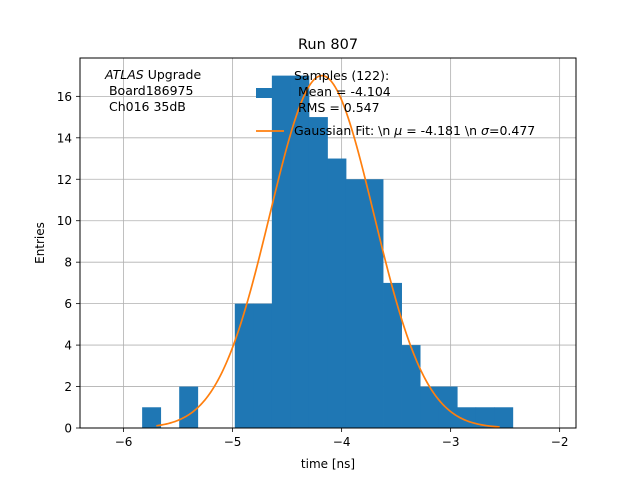 The width and height of the screenshot is (640, 480). Describe the element at coordinates (173, 74) in the screenshot. I see `annotation-upgrade: Upgrade` at that location.